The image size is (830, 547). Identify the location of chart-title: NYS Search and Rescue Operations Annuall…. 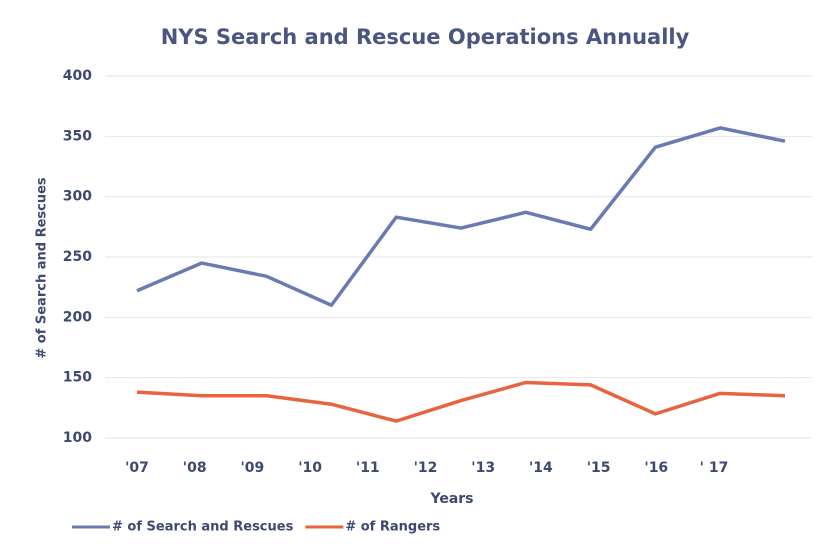
(425, 37).